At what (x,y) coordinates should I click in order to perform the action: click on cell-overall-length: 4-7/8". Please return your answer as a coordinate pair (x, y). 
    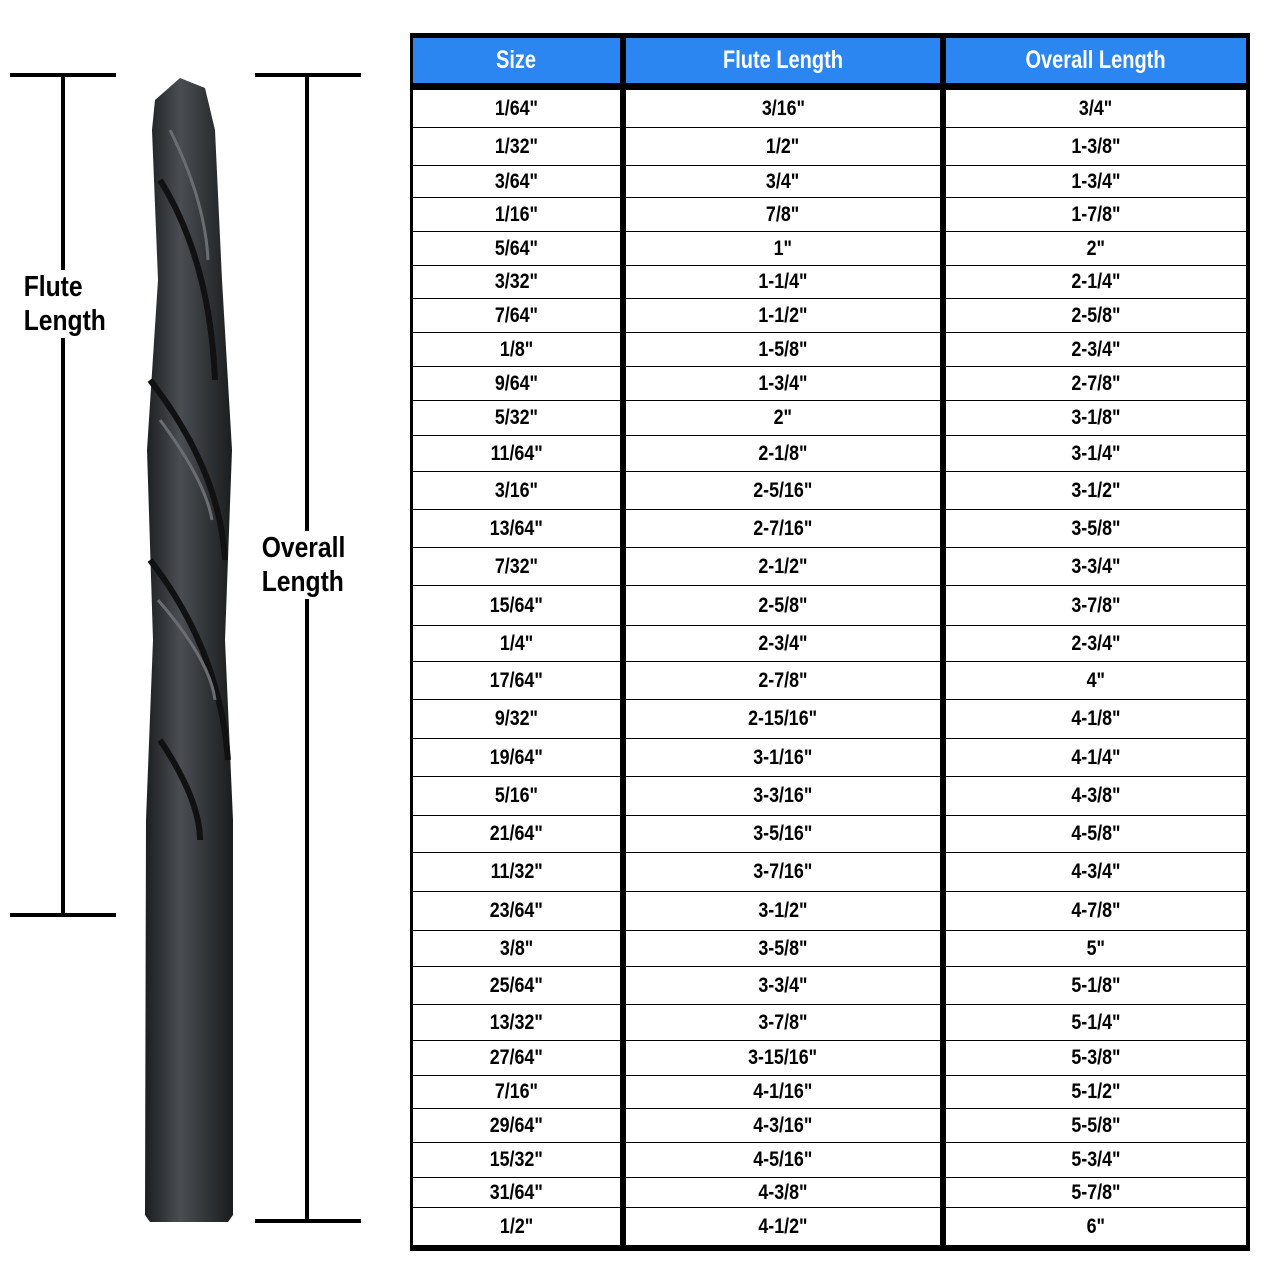
    Looking at the image, I should click on (1096, 911).